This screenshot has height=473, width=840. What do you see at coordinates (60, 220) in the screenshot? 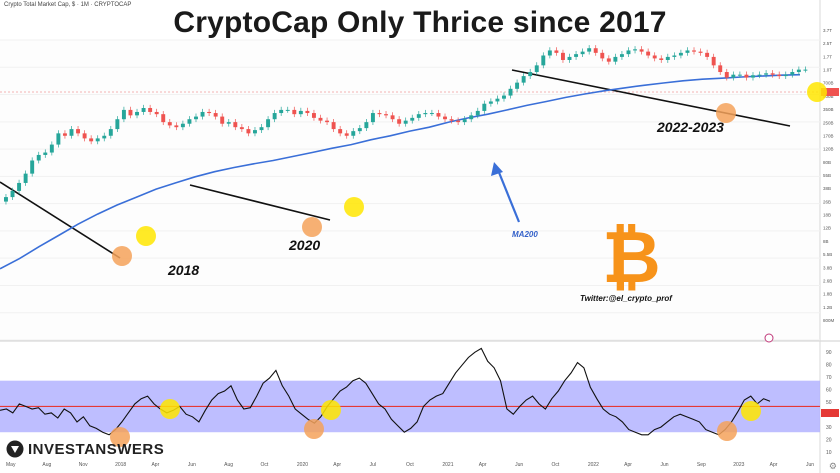
I see `trendline` at bounding box center [60, 220].